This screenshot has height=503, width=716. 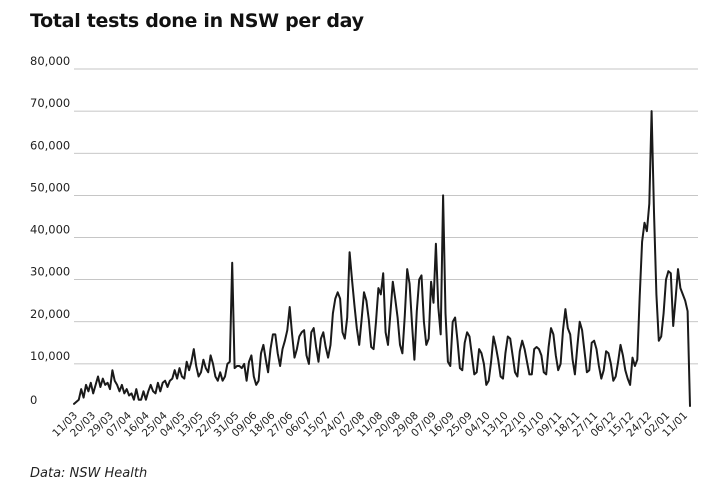 What do you see at coordinates (50, 145) in the screenshot?
I see `y-tick-label: 60,000` at bounding box center [50, 145].